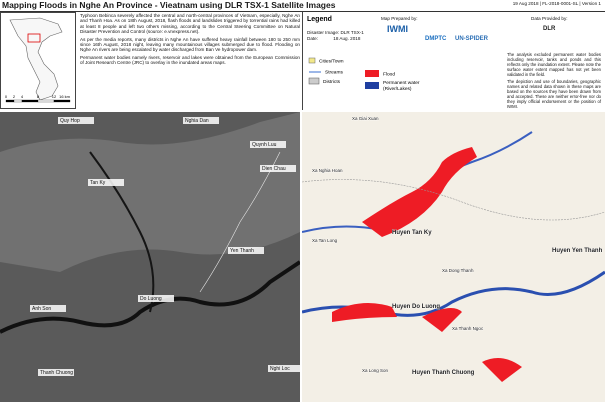 This screenshot has width=605, height=402. Describe the element at coordinates (98, 183) in the screenshot. I see `place-label: Tan Ky` at that location.